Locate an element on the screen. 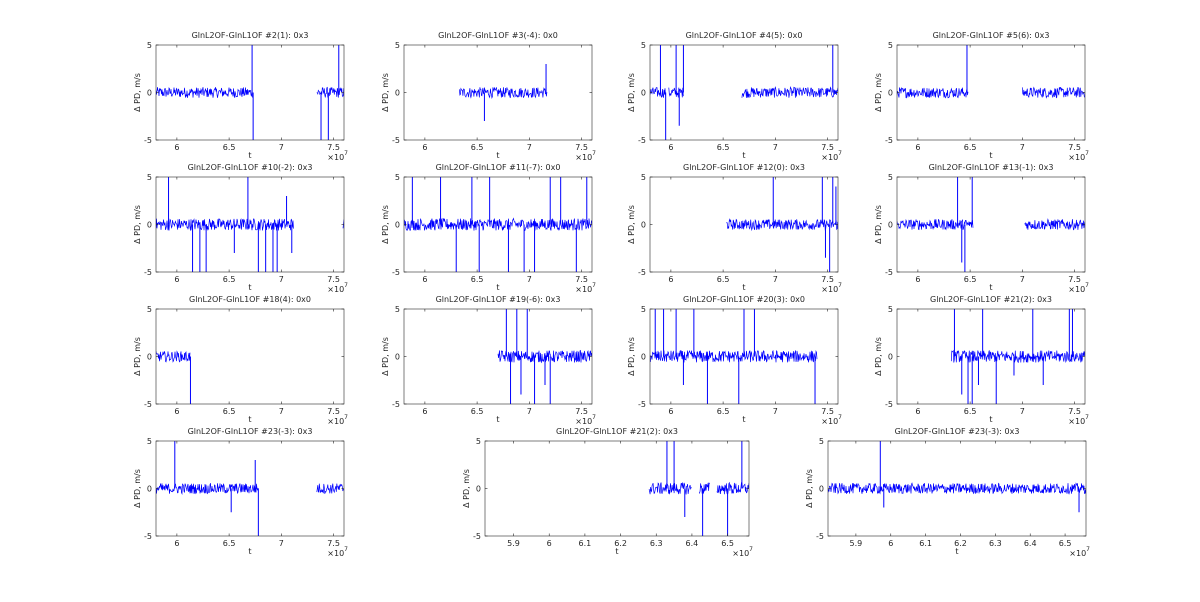 The width and height of the screenshot is (1200, 602). x-tick-label: 6.1 is located at coordinates (925, 543).